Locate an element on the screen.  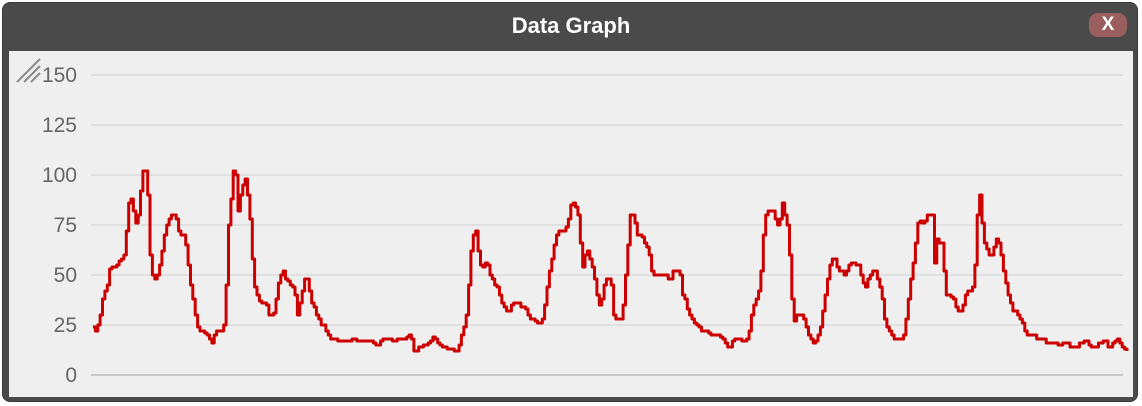
close-icon: X is located at coordinates (1108, 24).